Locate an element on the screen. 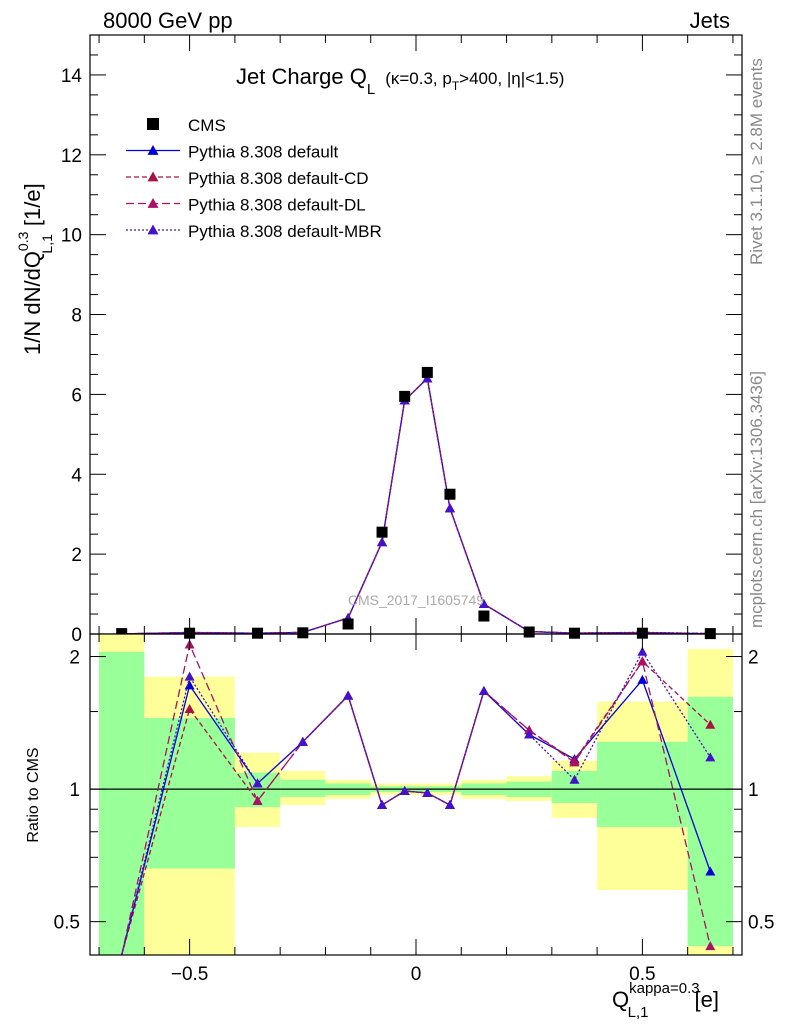 The image size is (786, 1024). rivet-side-label: Rivet 3.1.10, ≥ 2.8M events is located at coordinates (756, 161).